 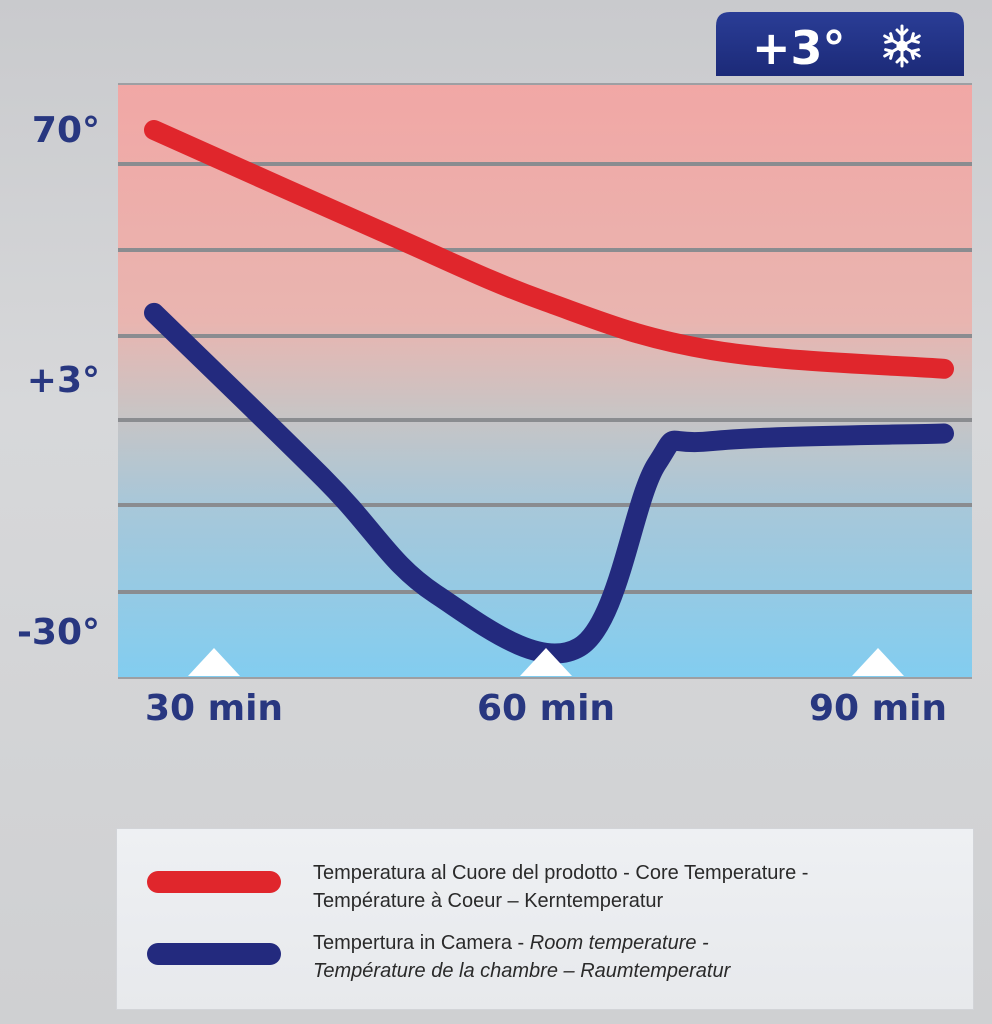 What do you see at coordinates (214, 882) in the screenshot?
I see `legend-swatch-red` at bounding box center [214, 882].